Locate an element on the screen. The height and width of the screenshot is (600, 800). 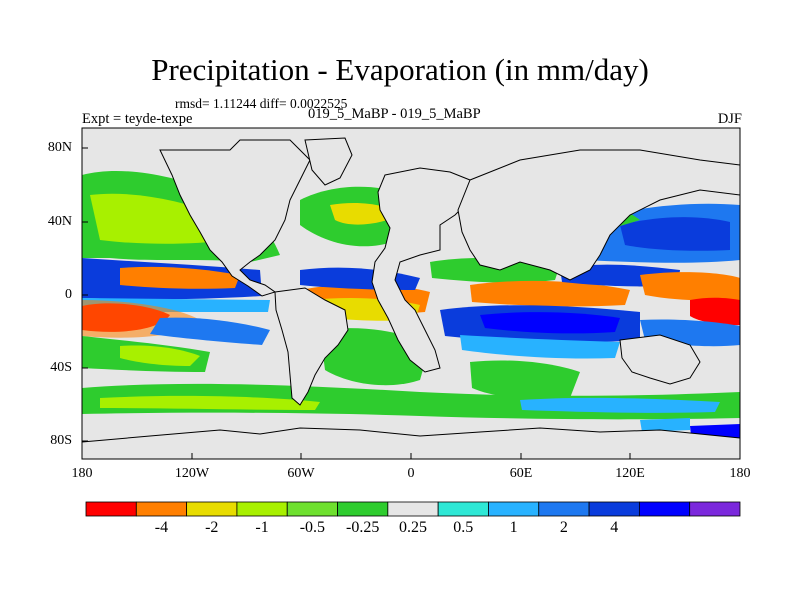
stats-label: rmsd= 1.11244 diff= 0.0022525 is located at coordinates (261, 103).